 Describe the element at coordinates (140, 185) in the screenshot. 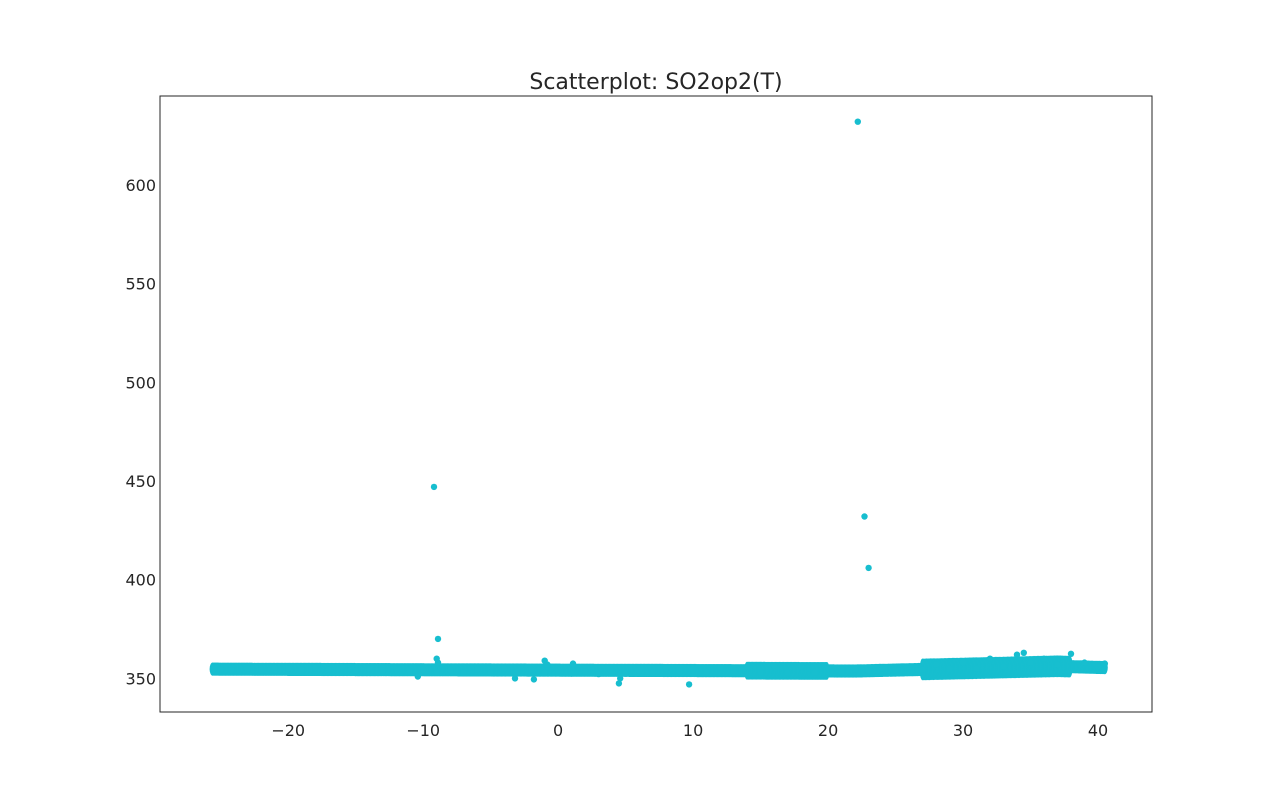

I see `y-tick-label: 600` at that location.